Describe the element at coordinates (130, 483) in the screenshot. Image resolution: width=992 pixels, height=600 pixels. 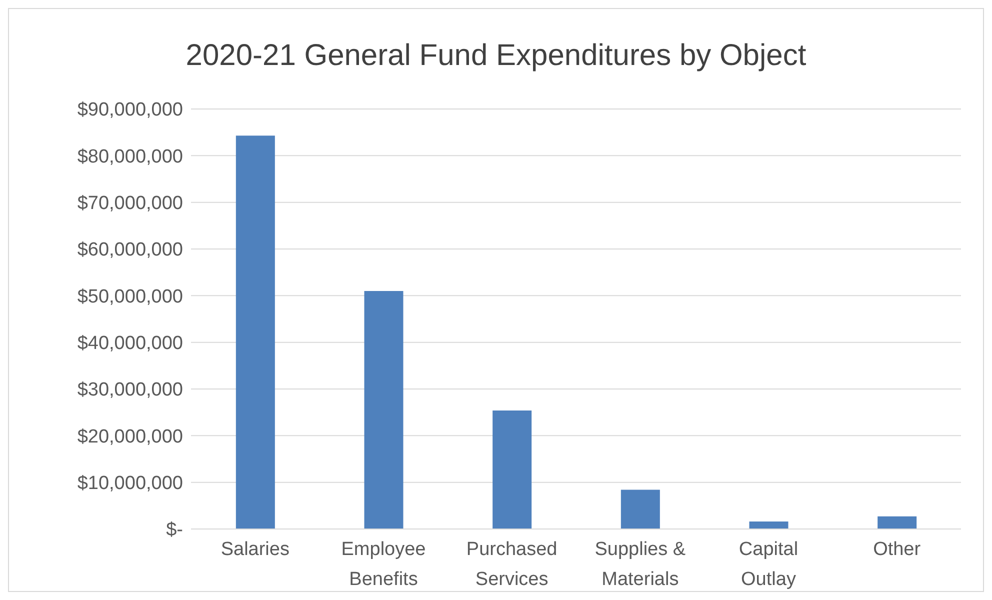
I see `y-tick-label: $10,000,000` at that location.